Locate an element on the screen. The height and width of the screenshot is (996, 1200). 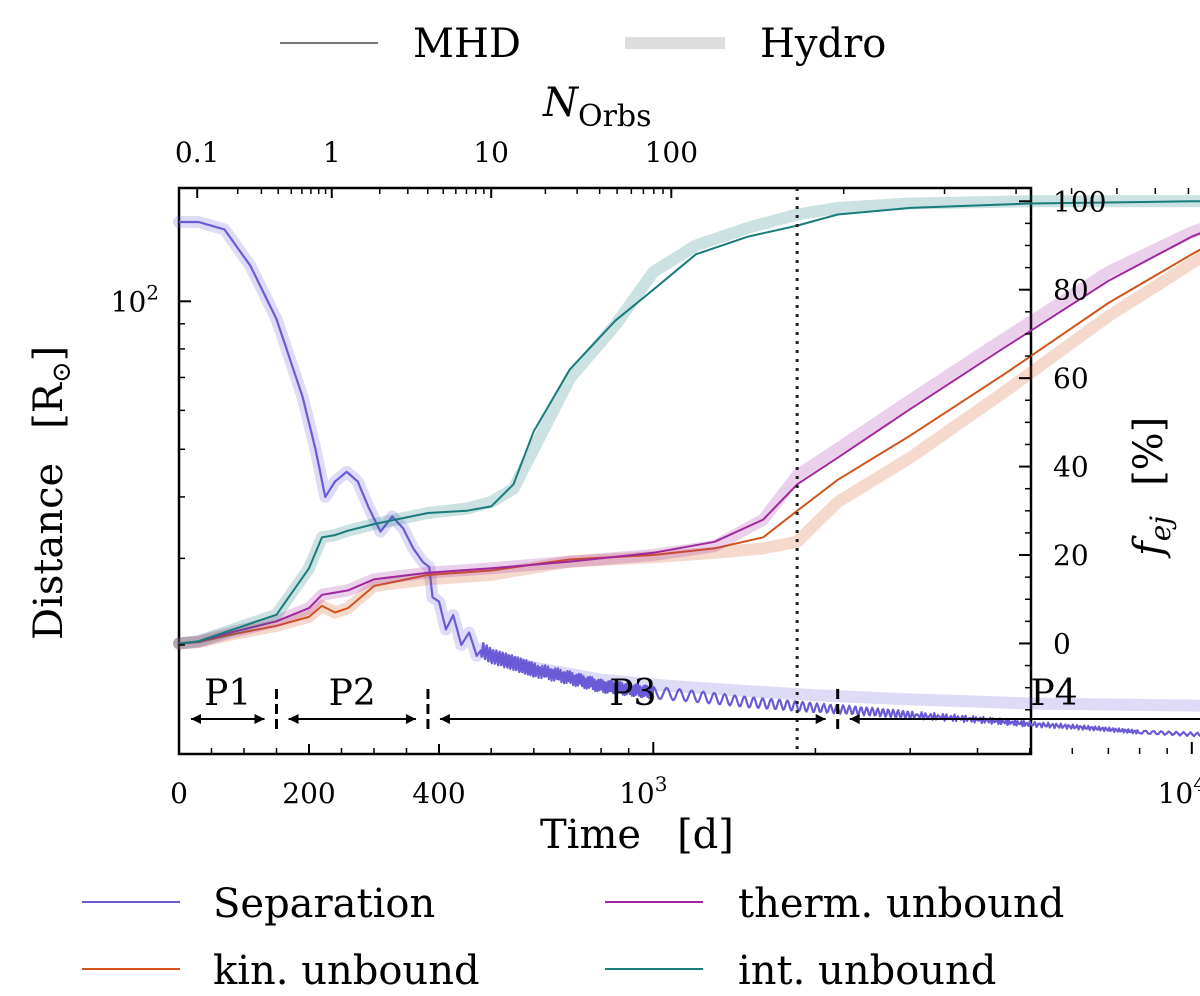
right-tick-label-60: 60 is located at coordinates (1071, 378).